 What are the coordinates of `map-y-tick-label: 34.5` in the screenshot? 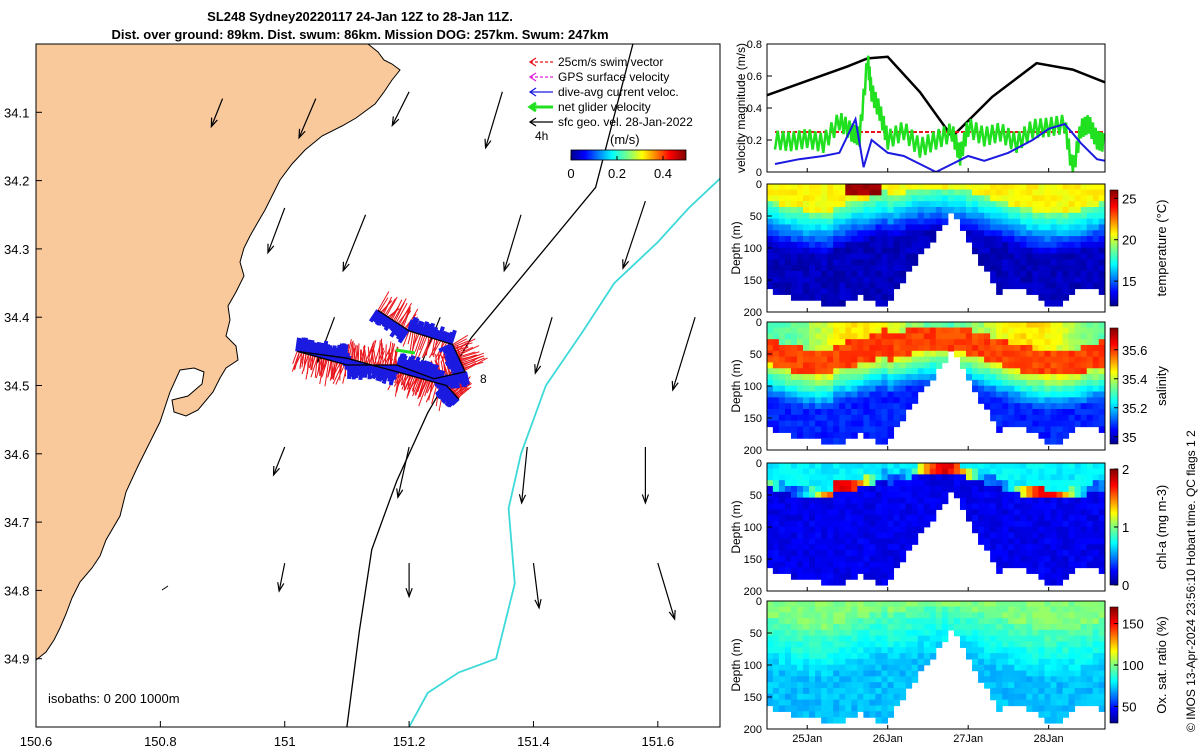 It's located at (16, 386).